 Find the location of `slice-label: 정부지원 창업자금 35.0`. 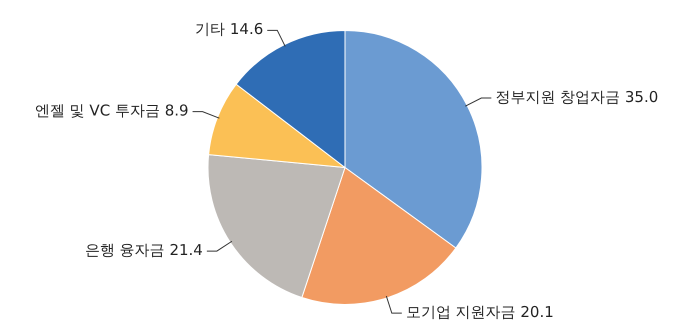

slice-label: 정부지원 창업자금 35.0 is located at coordinates (576, 97).